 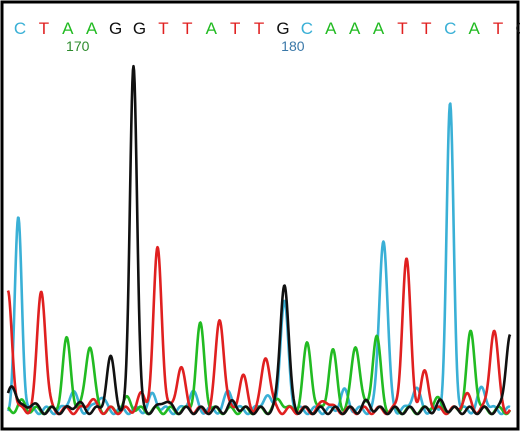 What do you see at coordinates (293, 46) in the screenshot?
I see `position-label: 180` at bounding box center [293, 46].